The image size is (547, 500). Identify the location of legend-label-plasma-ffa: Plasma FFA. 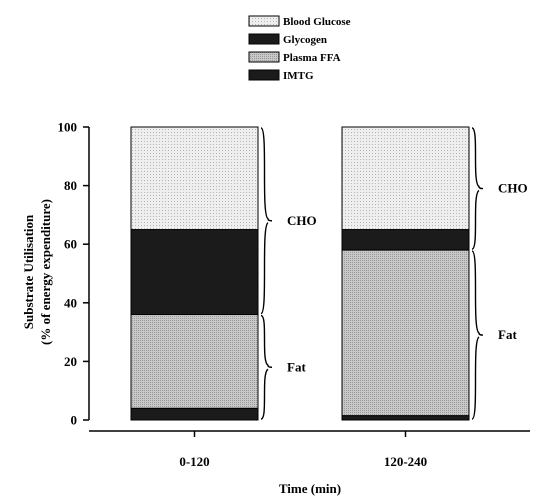
(312, 58).